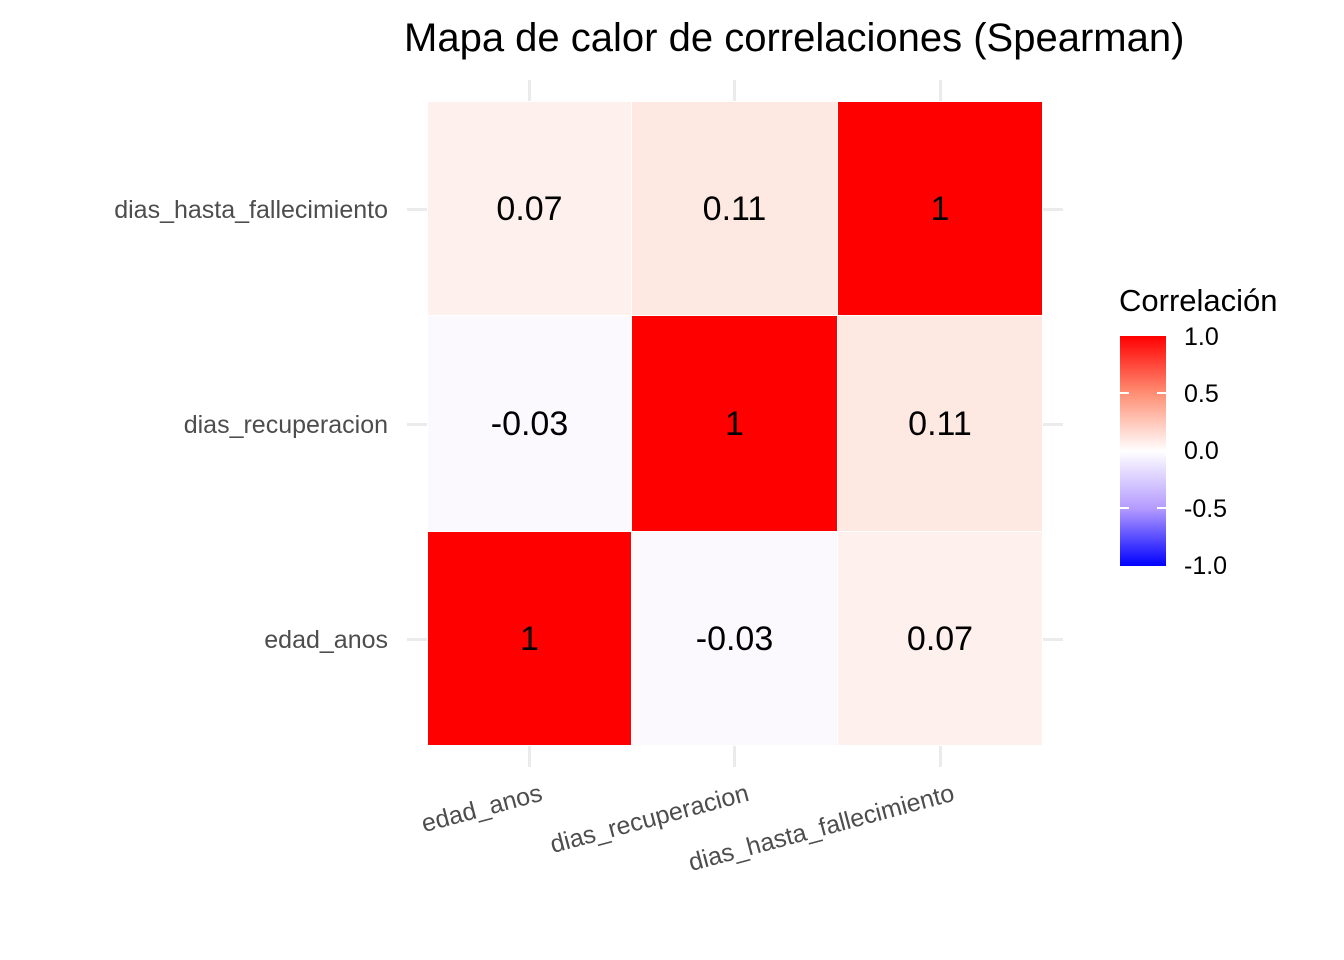  What do you see at coordinates (1206, 566) in the screenshot?
I see `legend-label: -1.0` at bounding box center [1206, 566].